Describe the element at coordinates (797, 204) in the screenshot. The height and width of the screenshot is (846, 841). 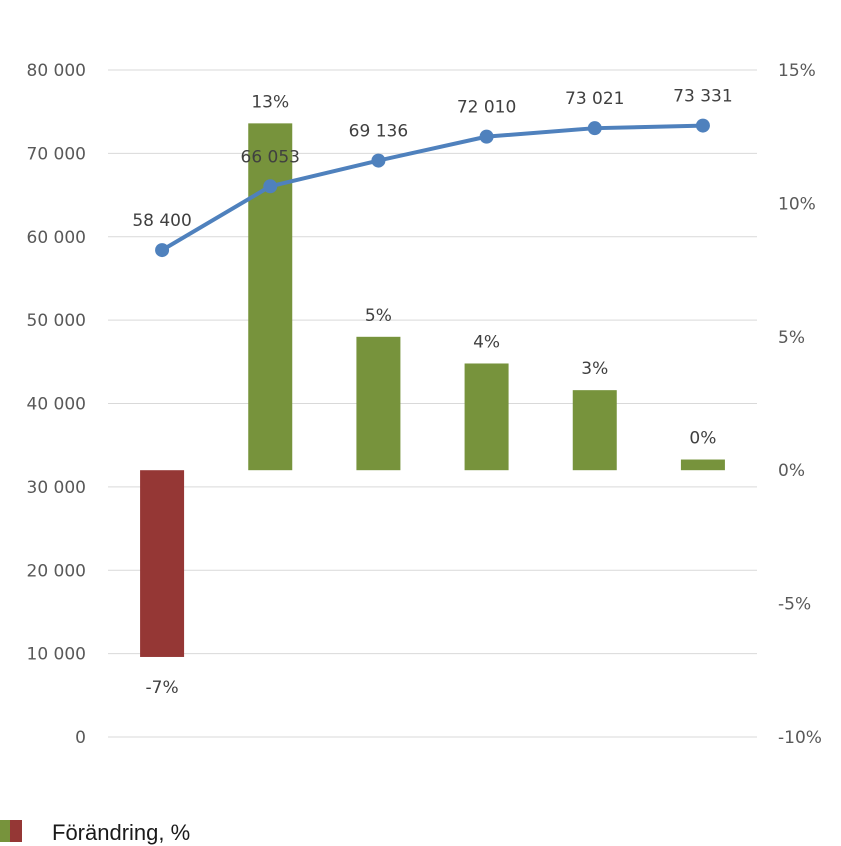
I see `right-tick-label: 10%` at that location.